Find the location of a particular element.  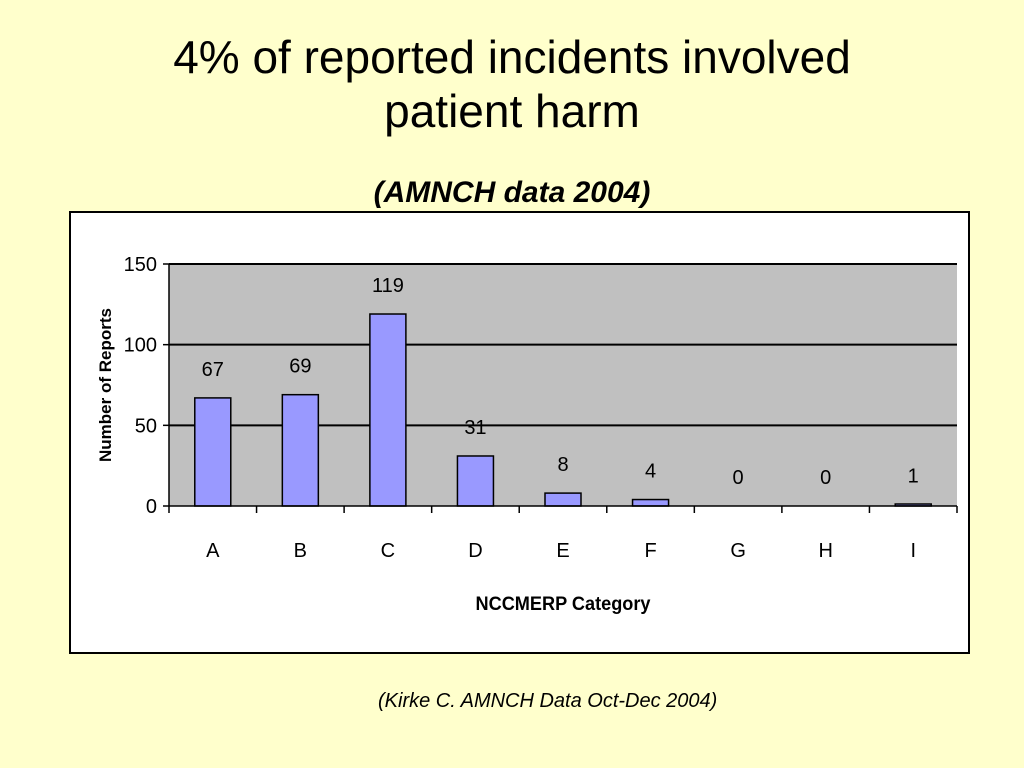

x-tick-label: E is located at coordinates (562, 551).